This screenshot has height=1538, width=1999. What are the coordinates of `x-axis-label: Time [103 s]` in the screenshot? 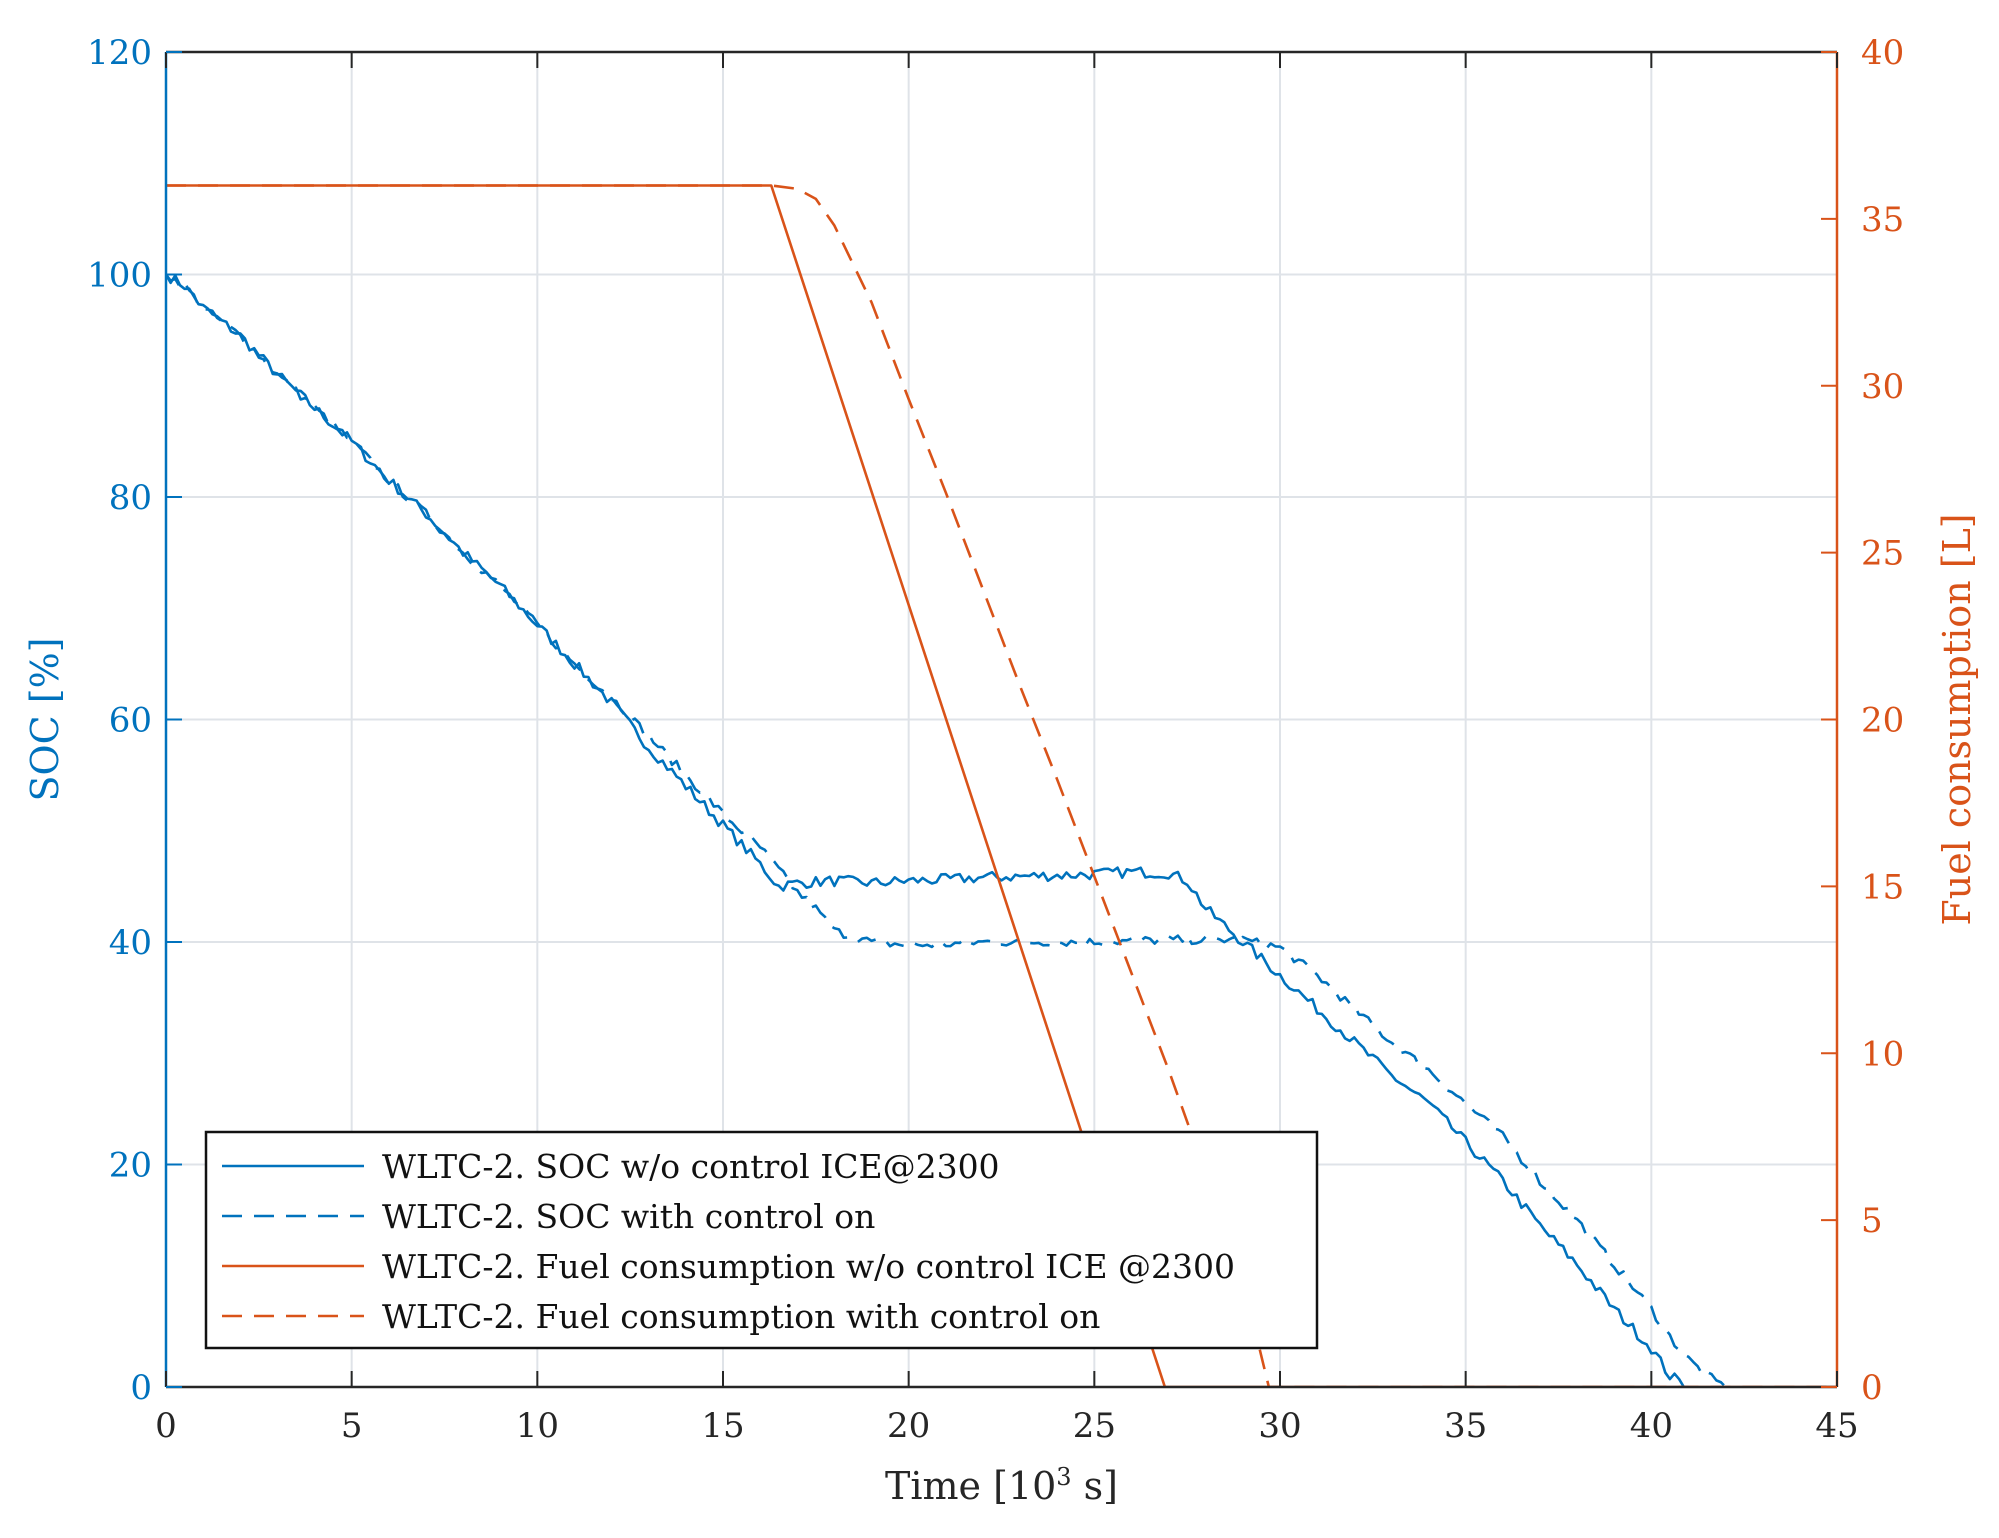 It's located at (1001, 1485).